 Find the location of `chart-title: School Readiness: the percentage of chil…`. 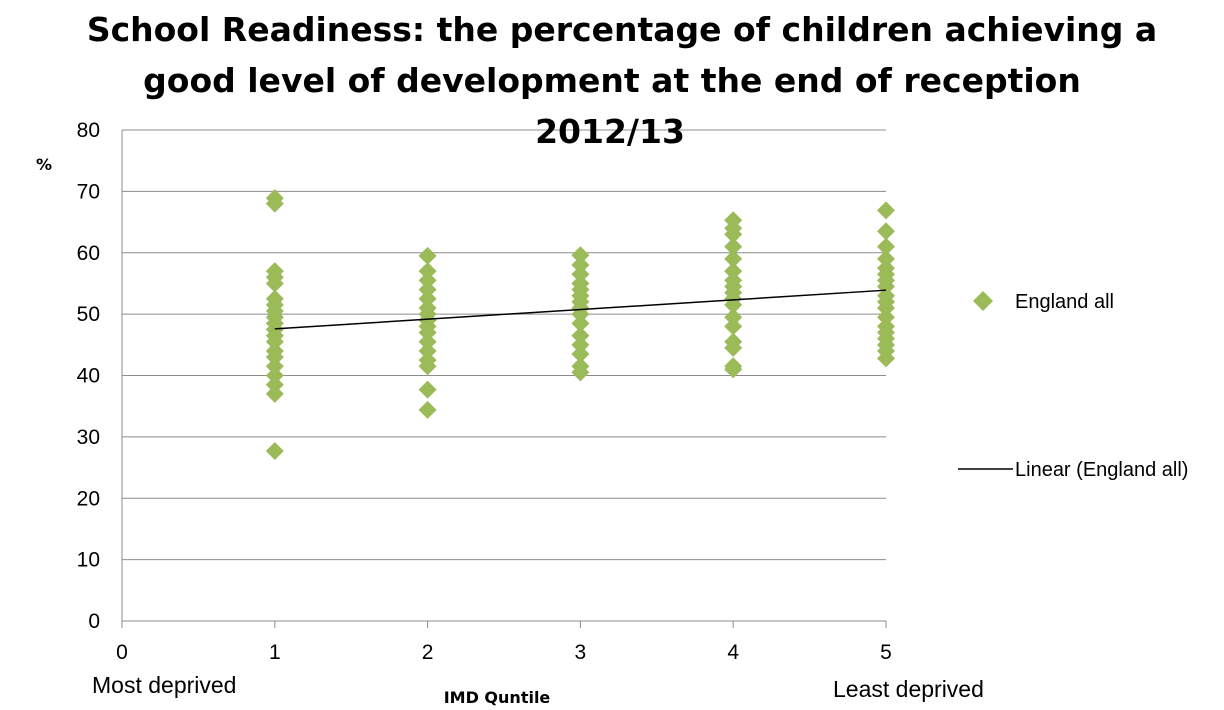

chart-title: School Readiness: the percentage of chil… is located at coordinates (622, 55).